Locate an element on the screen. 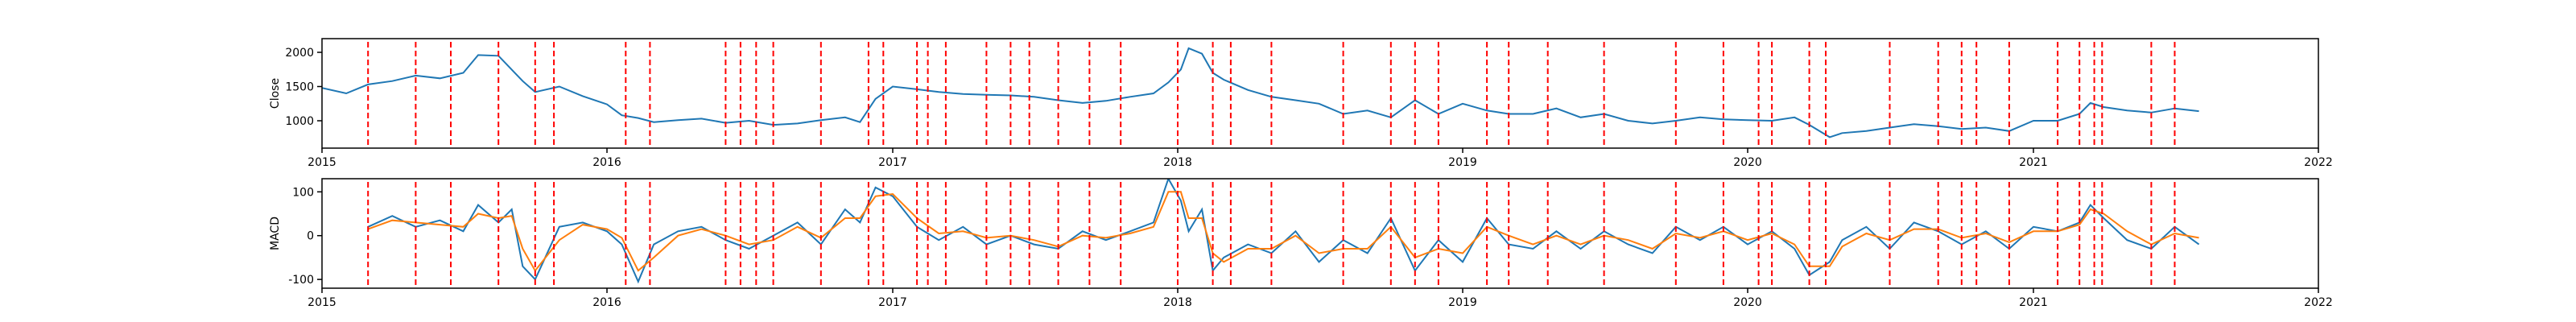 This screenshot has width=2576, height=322. x-tick-label-1-6: 2021 is located at coordinates (2033, 302).